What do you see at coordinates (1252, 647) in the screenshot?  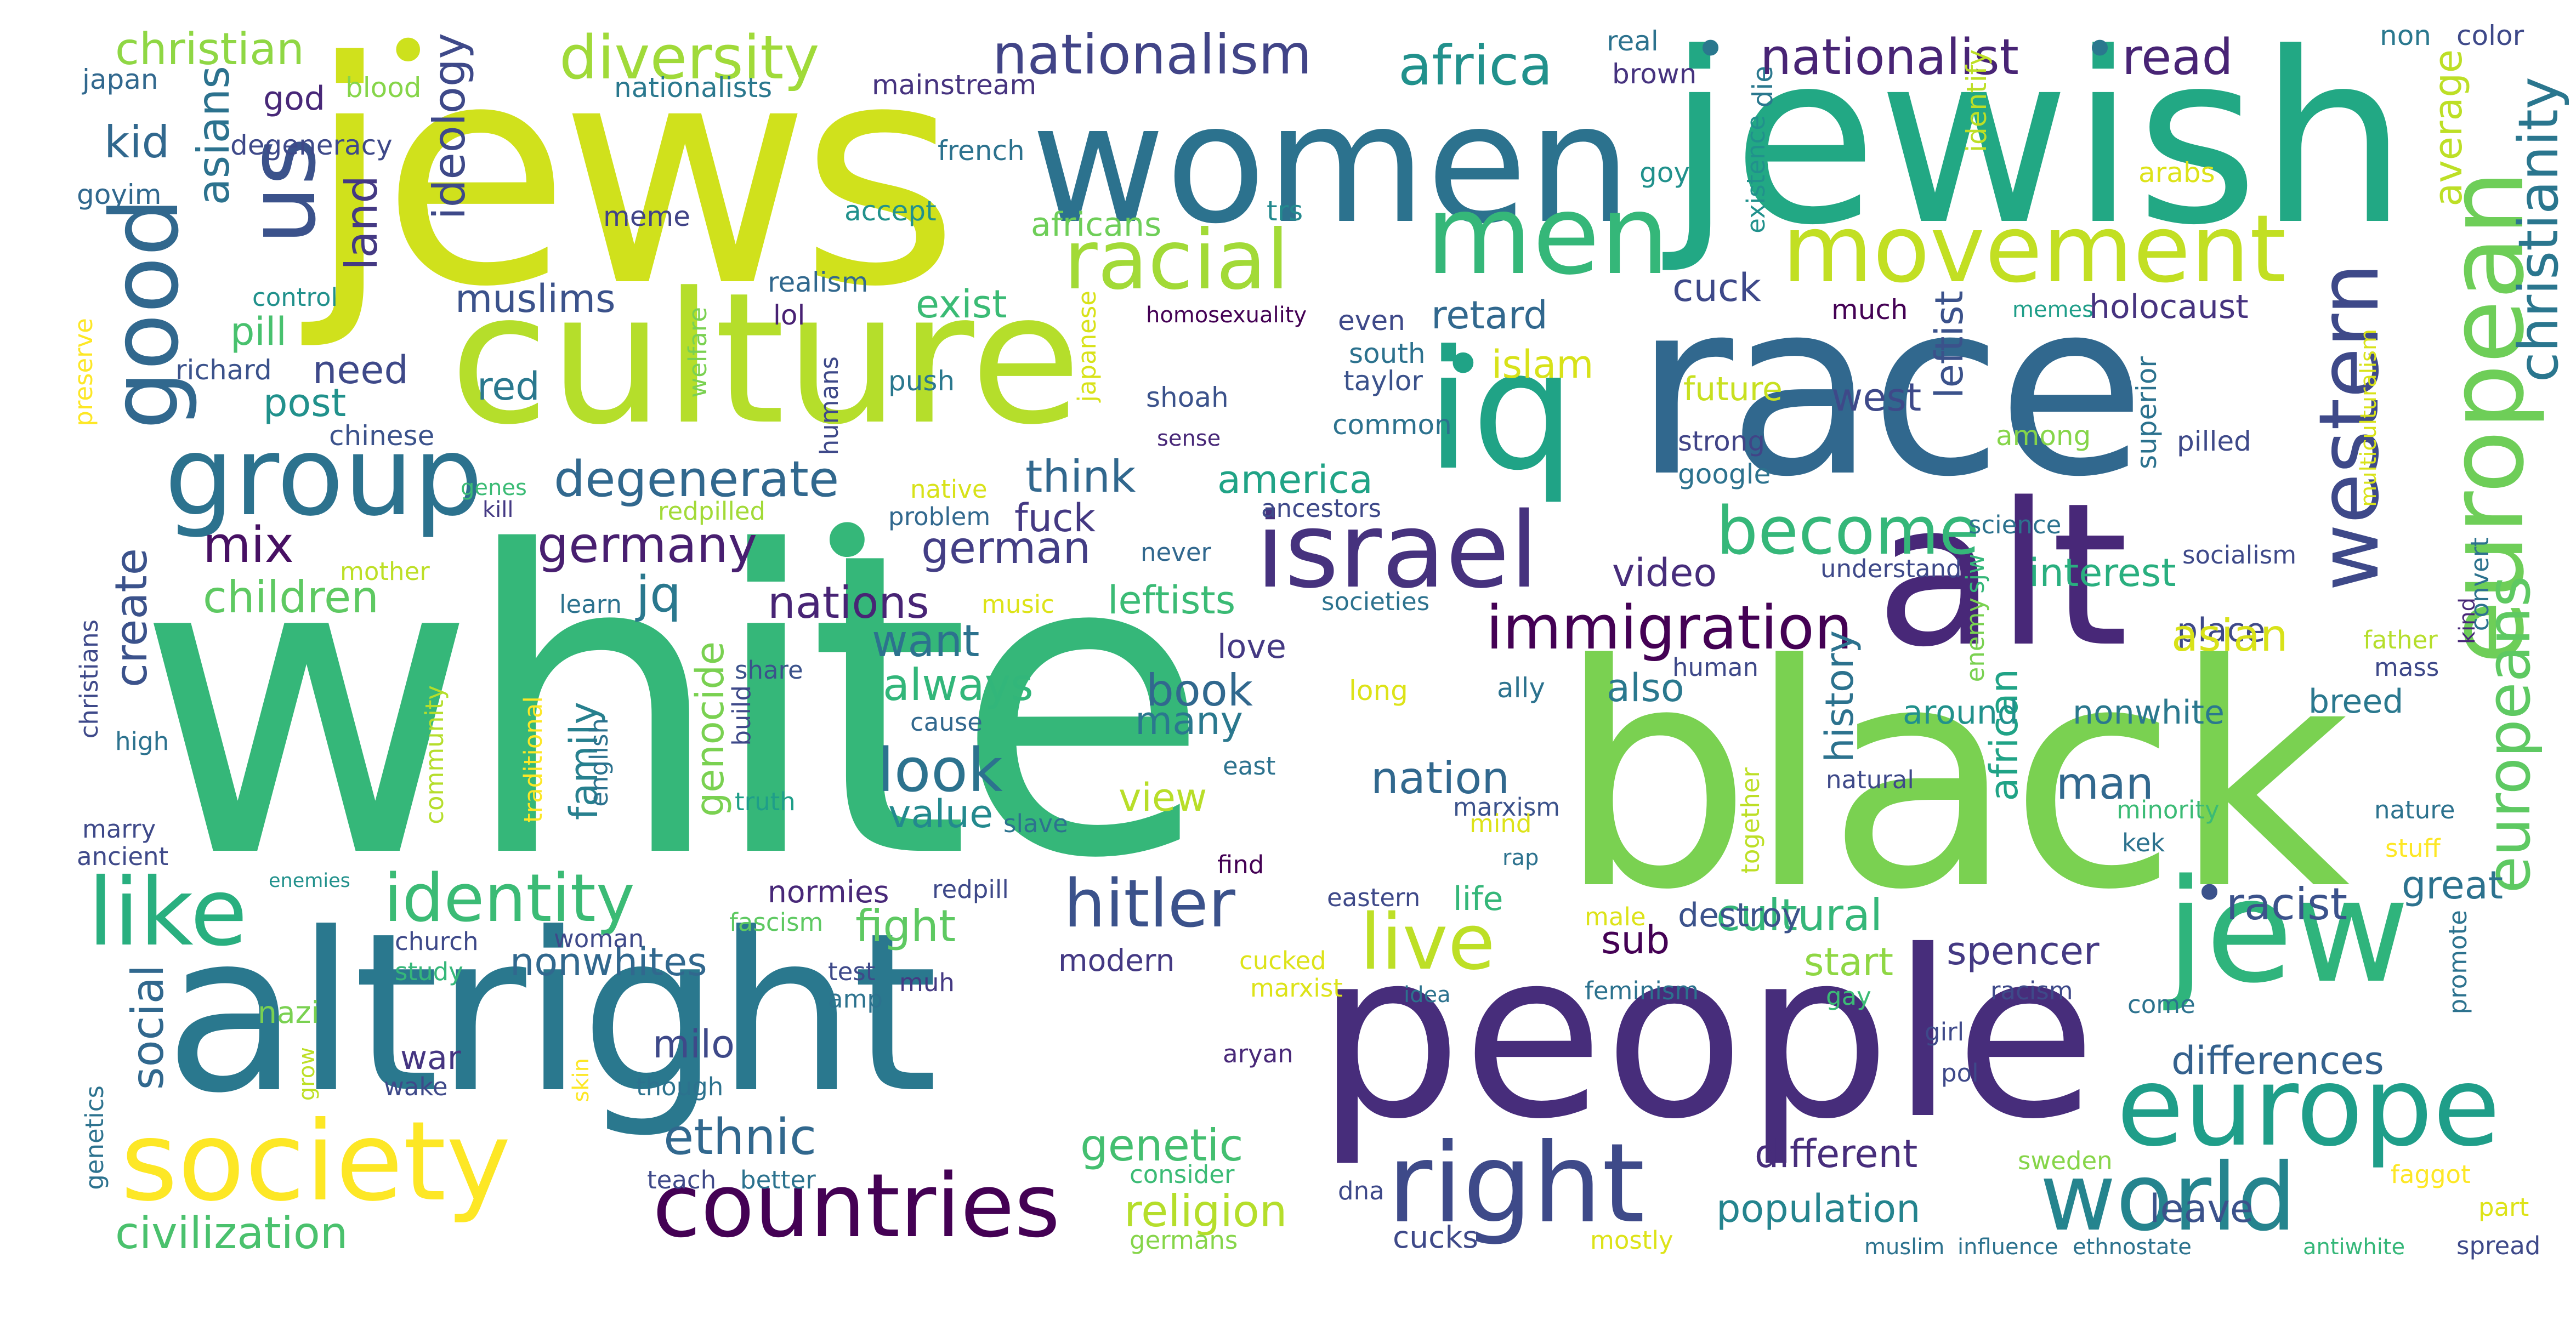 I see `word-love: love` at bounding box center [1252, 647].